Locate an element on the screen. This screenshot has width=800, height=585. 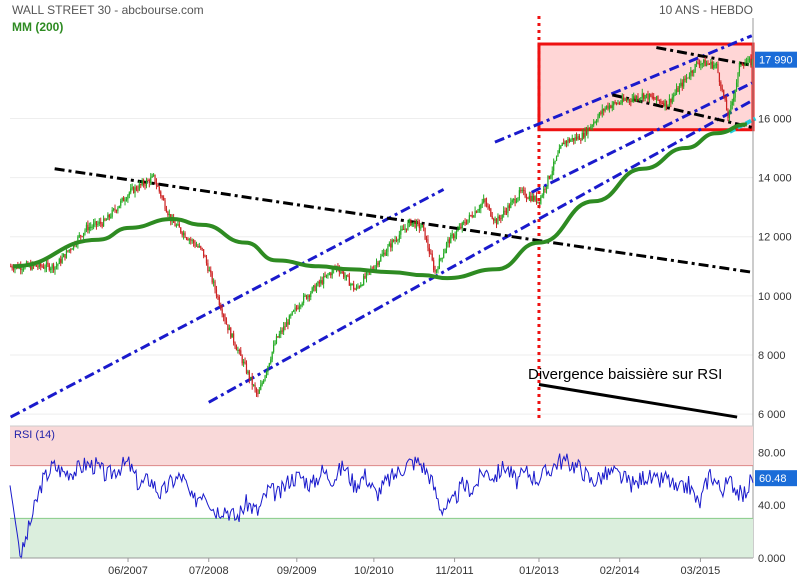
x-tick-label: 07/2008 is located at coordinates (209, 571).